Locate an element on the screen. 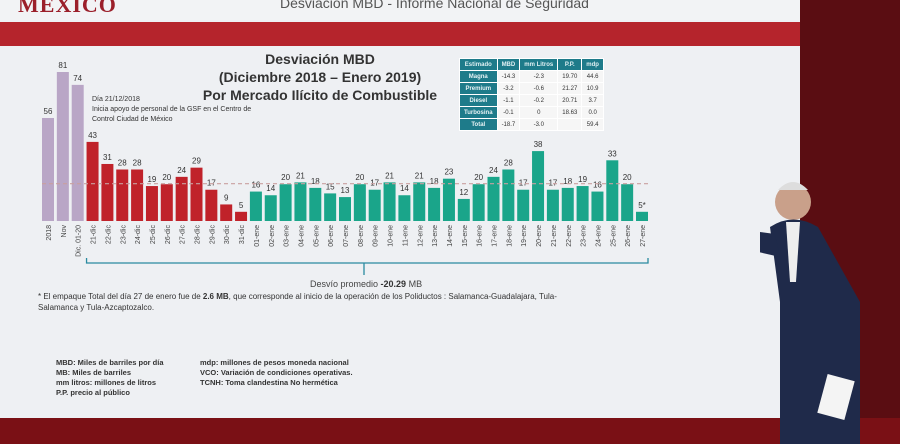 The width and height of the screenshot is (900, 444). data-label: 38 is located at coordinates (538, 144).